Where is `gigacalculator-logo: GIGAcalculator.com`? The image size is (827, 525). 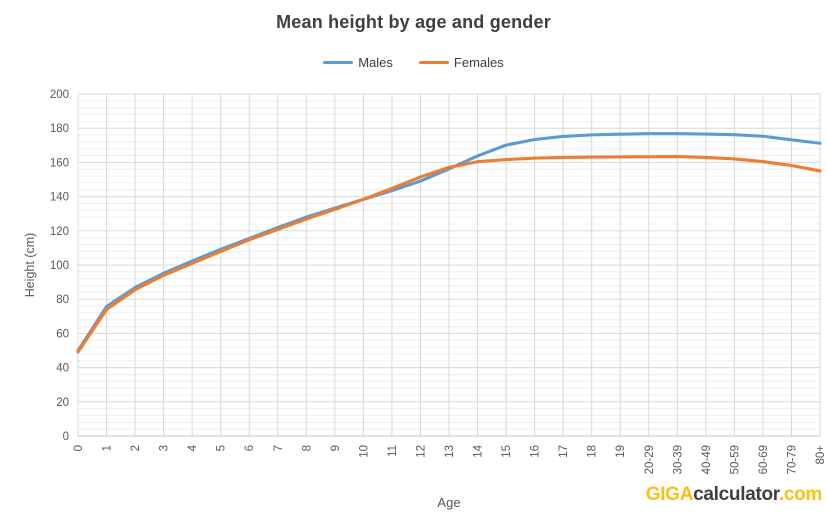
gigacalculator-logo: GIGAcalculator.com is located at coordinates (734, 495).